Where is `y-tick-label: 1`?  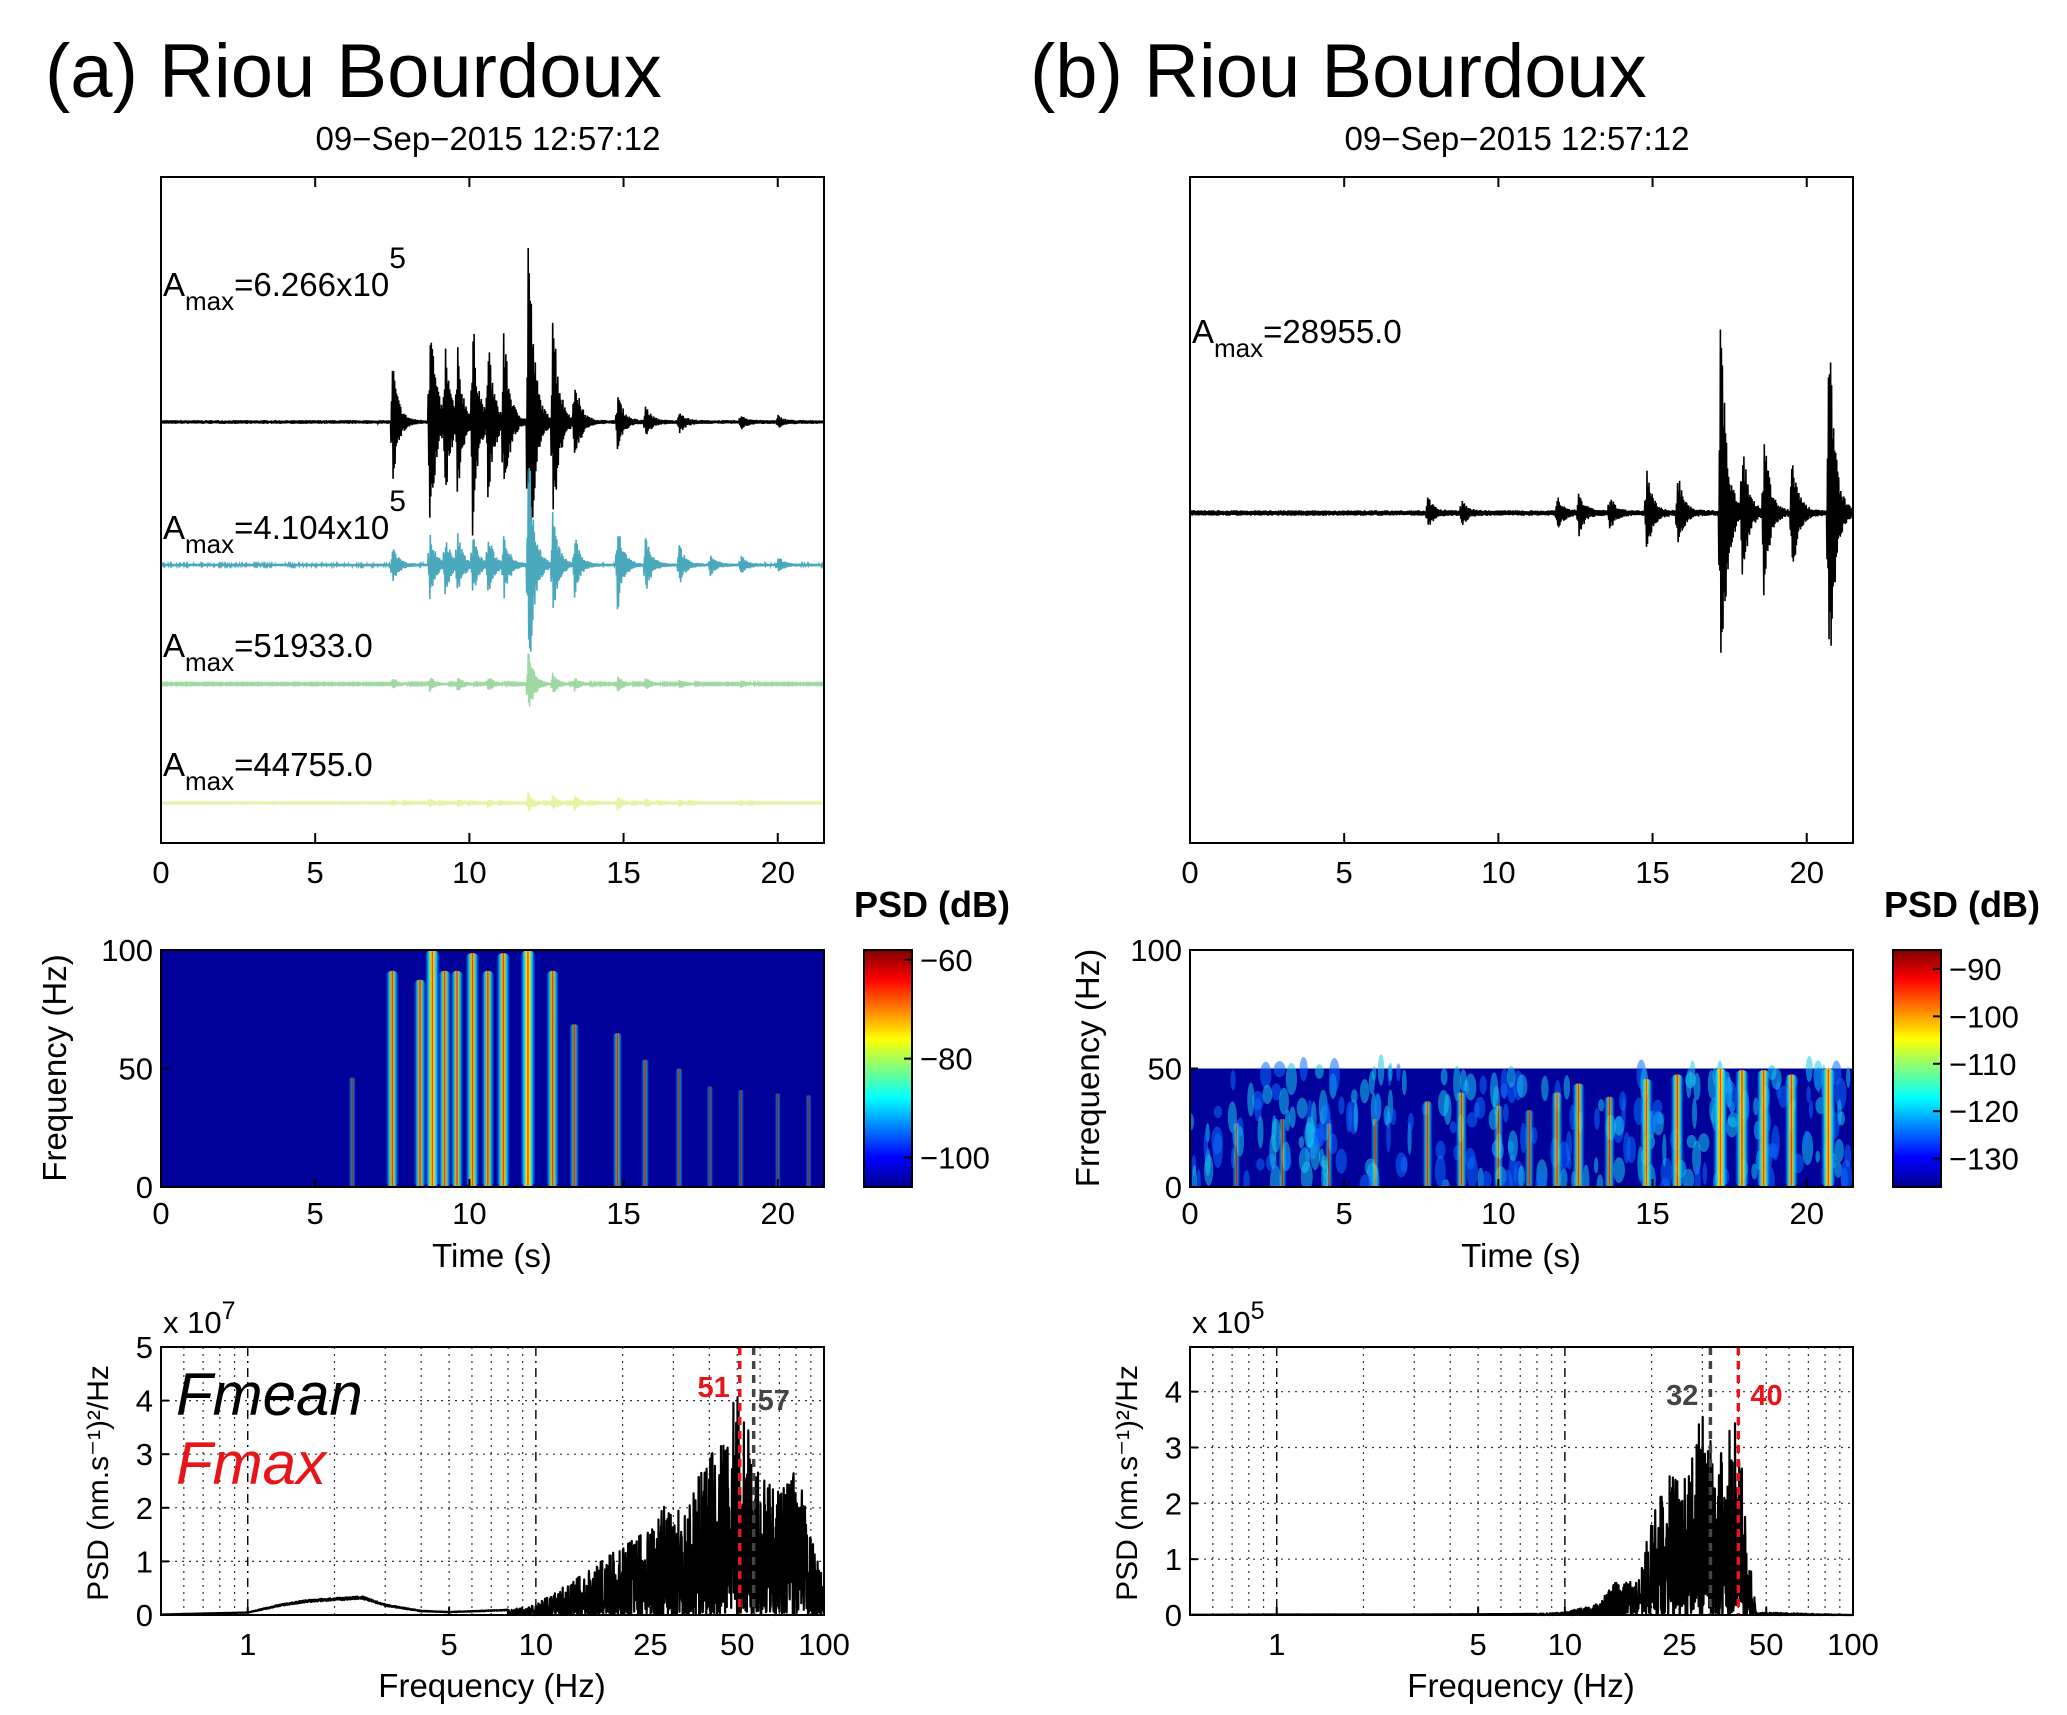 y-tick-label: 1 is located at coordinates (1173, 1559).